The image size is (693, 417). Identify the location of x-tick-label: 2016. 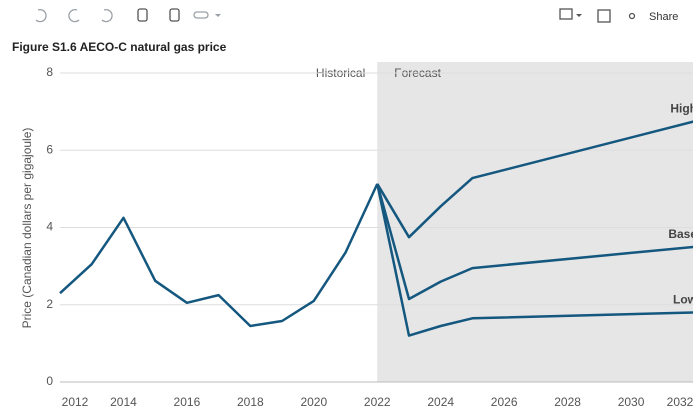
(187, 402).